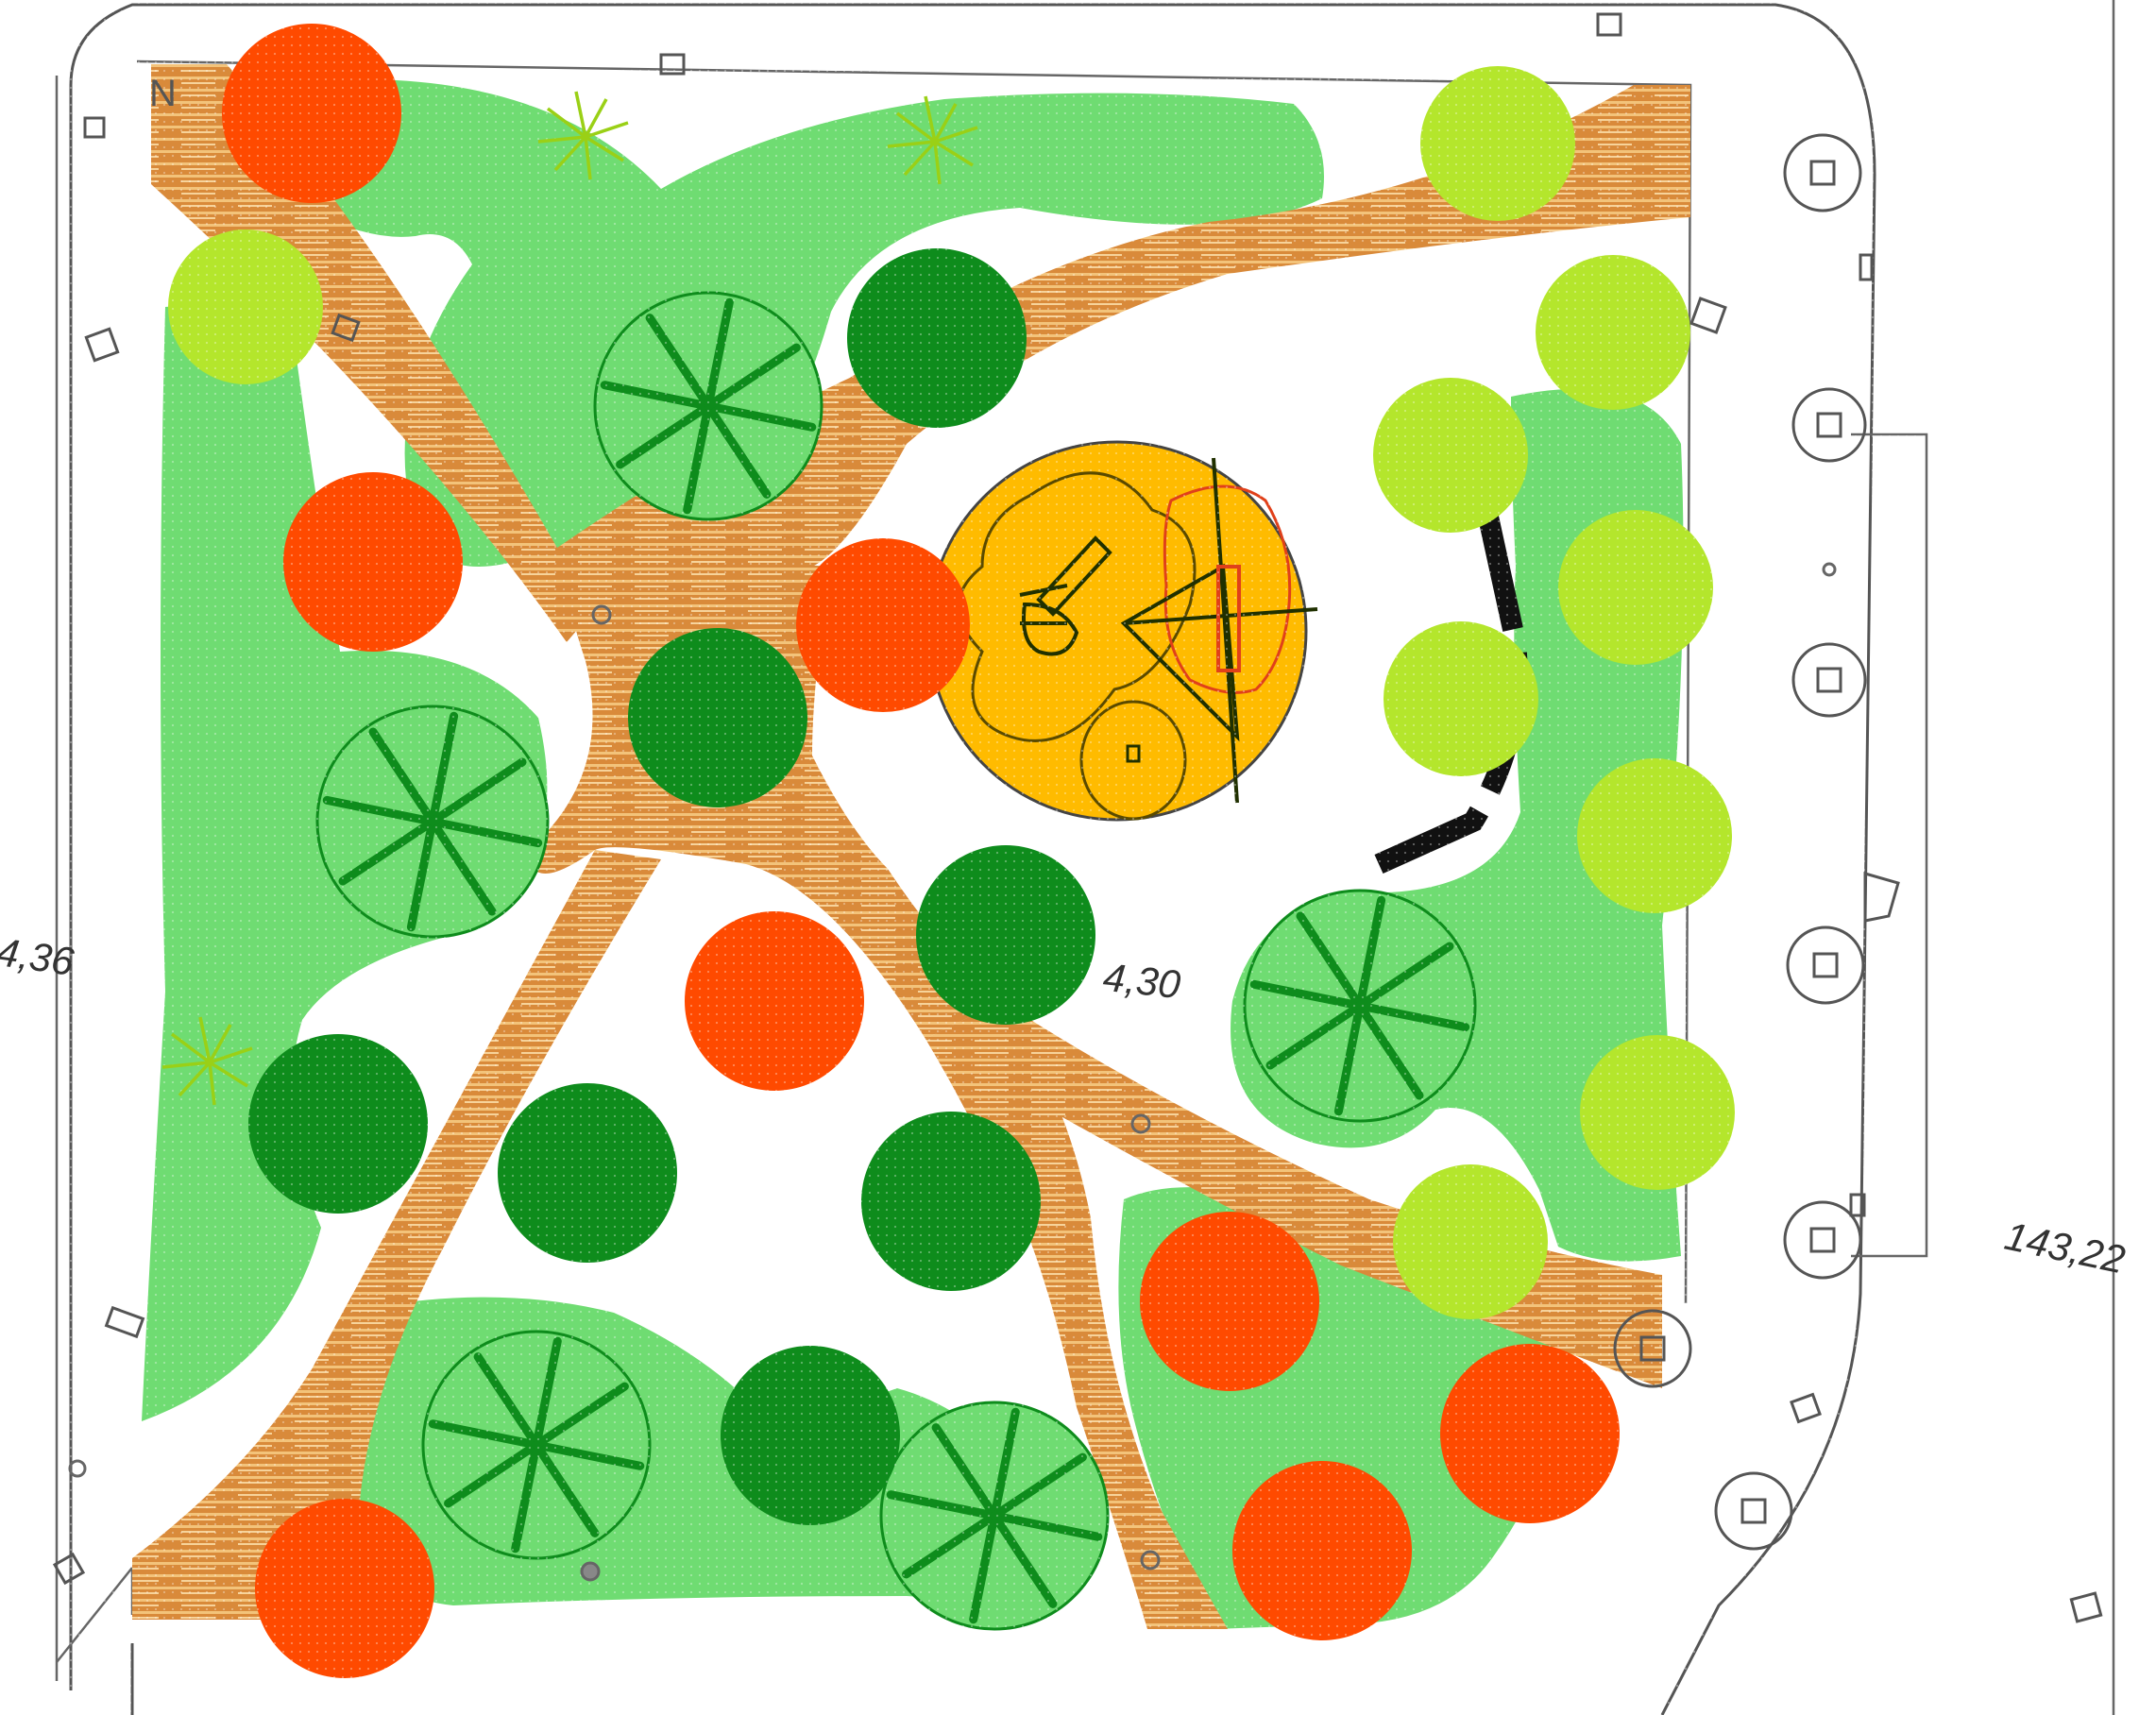  What do you see at coordinates (163, 93) in the screenshot?
I see `north-icon: N` at bounding box center [163, 93].